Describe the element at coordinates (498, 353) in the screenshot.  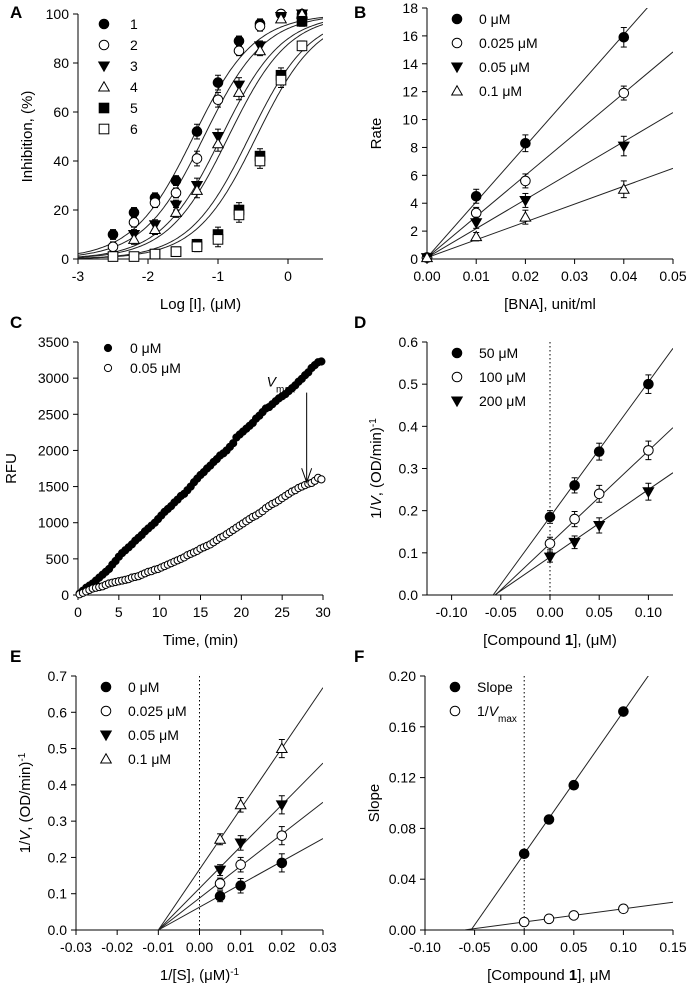
I see `legend-label: 50 μM` at that location.